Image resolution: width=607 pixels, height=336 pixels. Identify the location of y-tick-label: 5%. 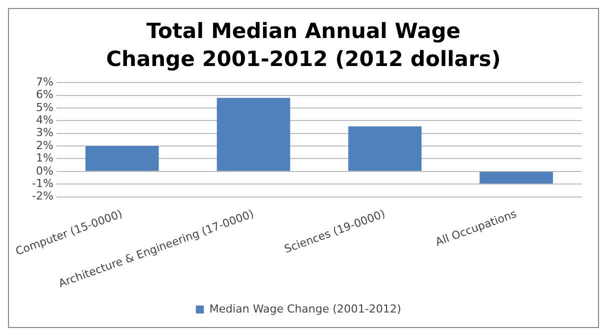
(45, 107).